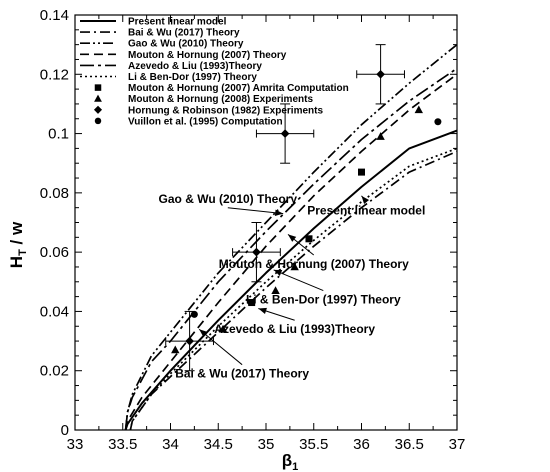  Describe the element at coordinates (366, 211) in the screenshot. I see `annotation-present-linear-model: Present linear model` at that location.